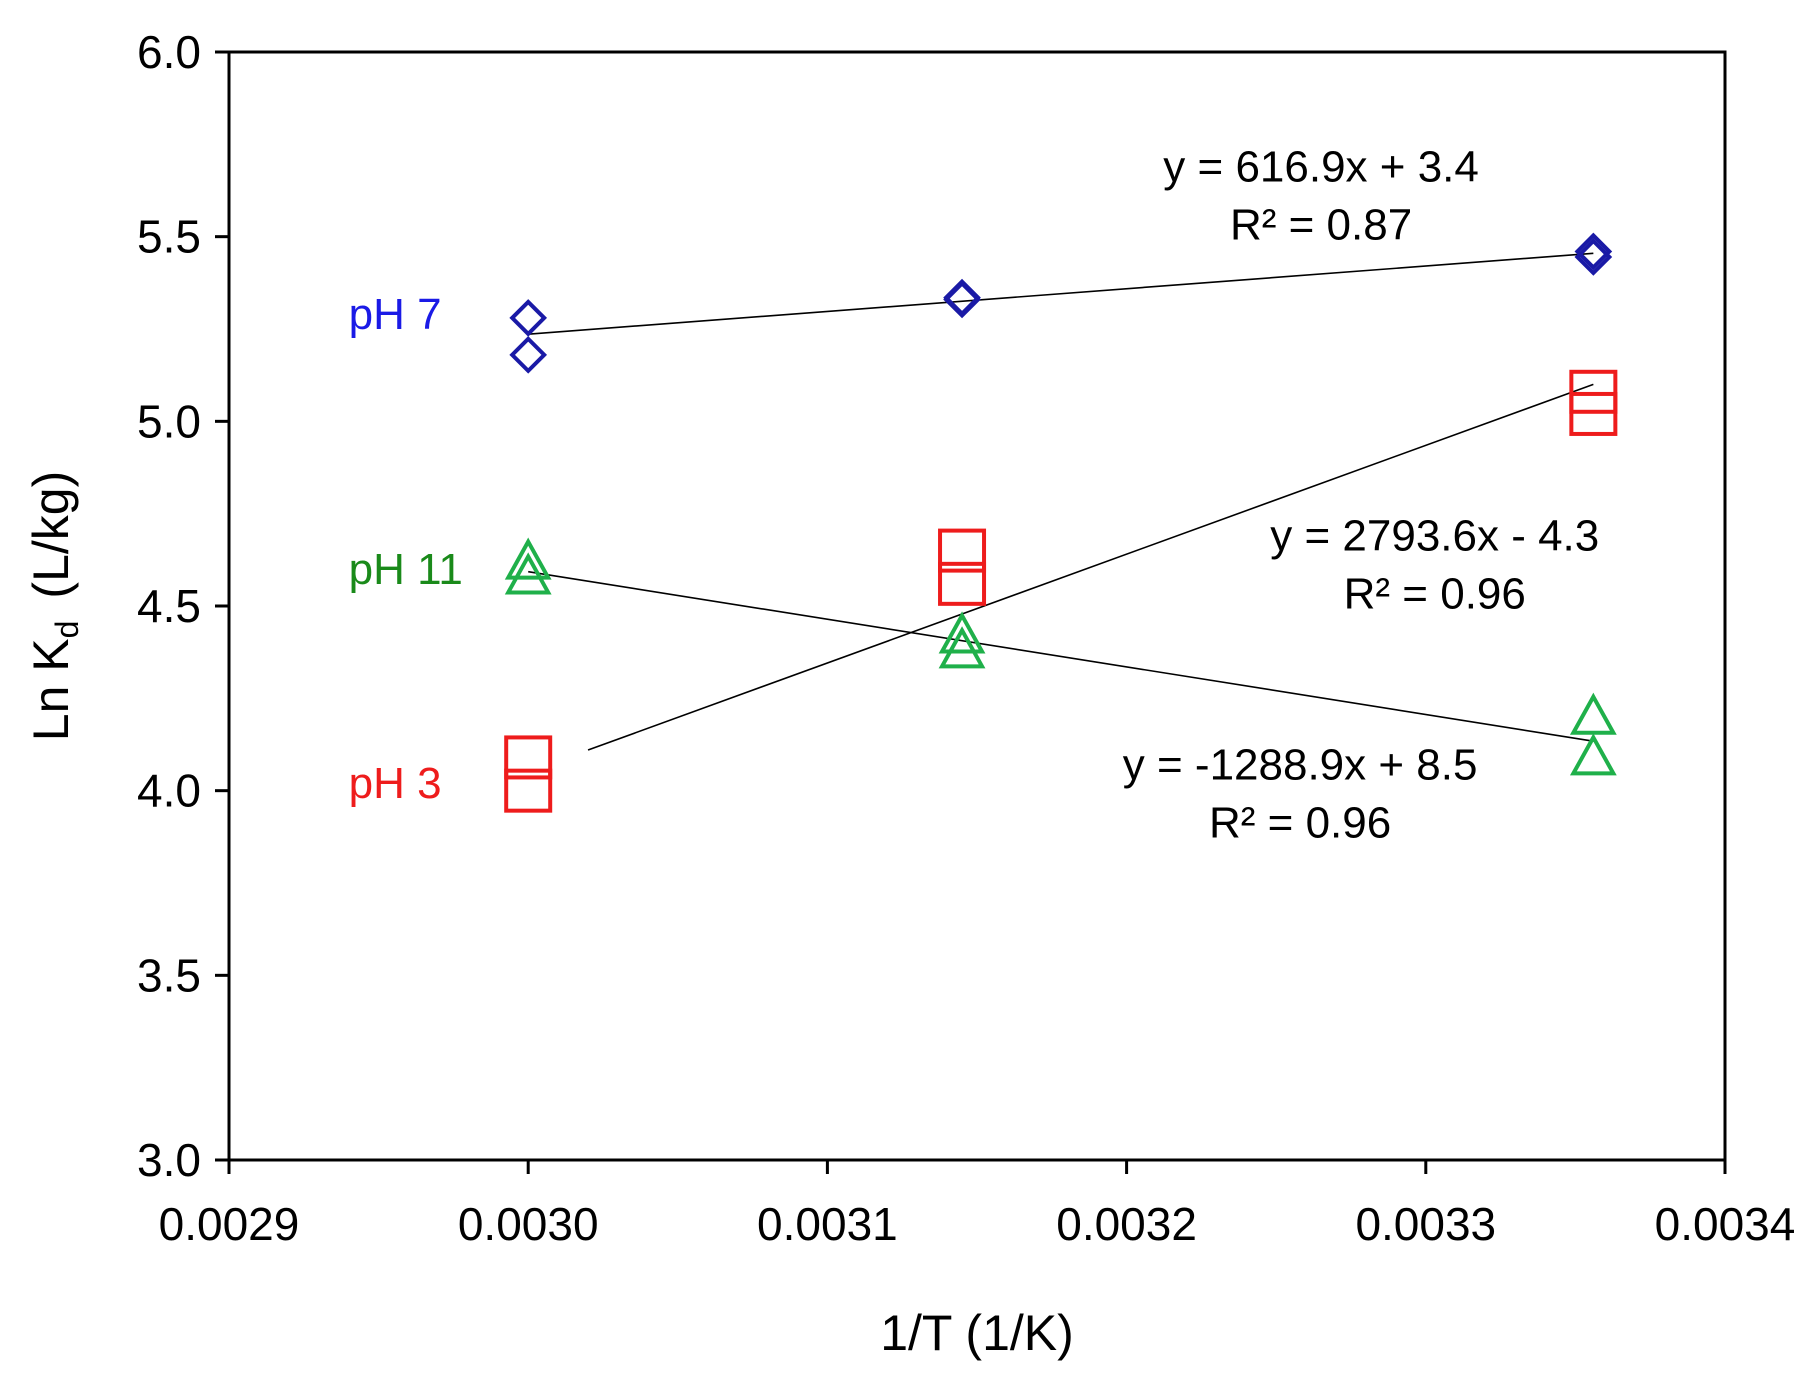 Image resolution: width=1820 pixels, height=1375 pixels. I want to click on equation-ph-3: y = 2793.6x - 4.3, so click(1434, 536).